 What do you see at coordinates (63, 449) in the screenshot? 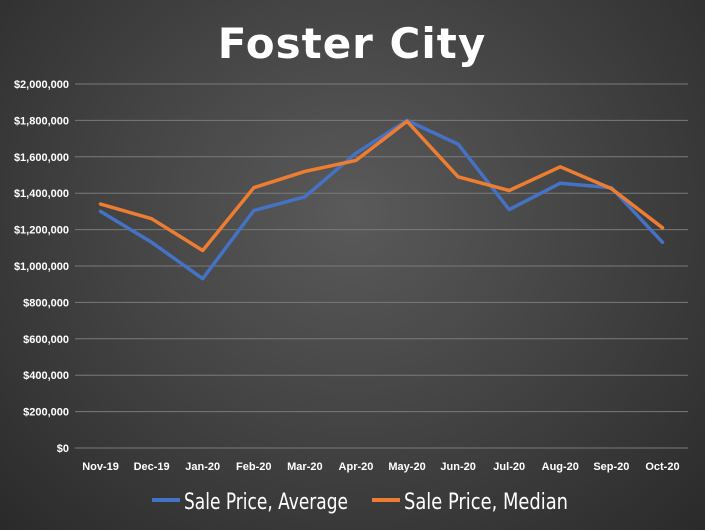
I see `y-tick-label: $0` at bounding box center [63, 449].